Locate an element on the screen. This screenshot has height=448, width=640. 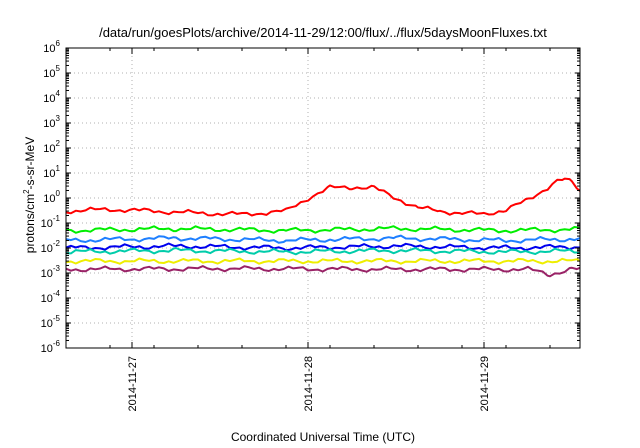
y-tick-label-exponent: 0 is located at coordinates (58, 193).